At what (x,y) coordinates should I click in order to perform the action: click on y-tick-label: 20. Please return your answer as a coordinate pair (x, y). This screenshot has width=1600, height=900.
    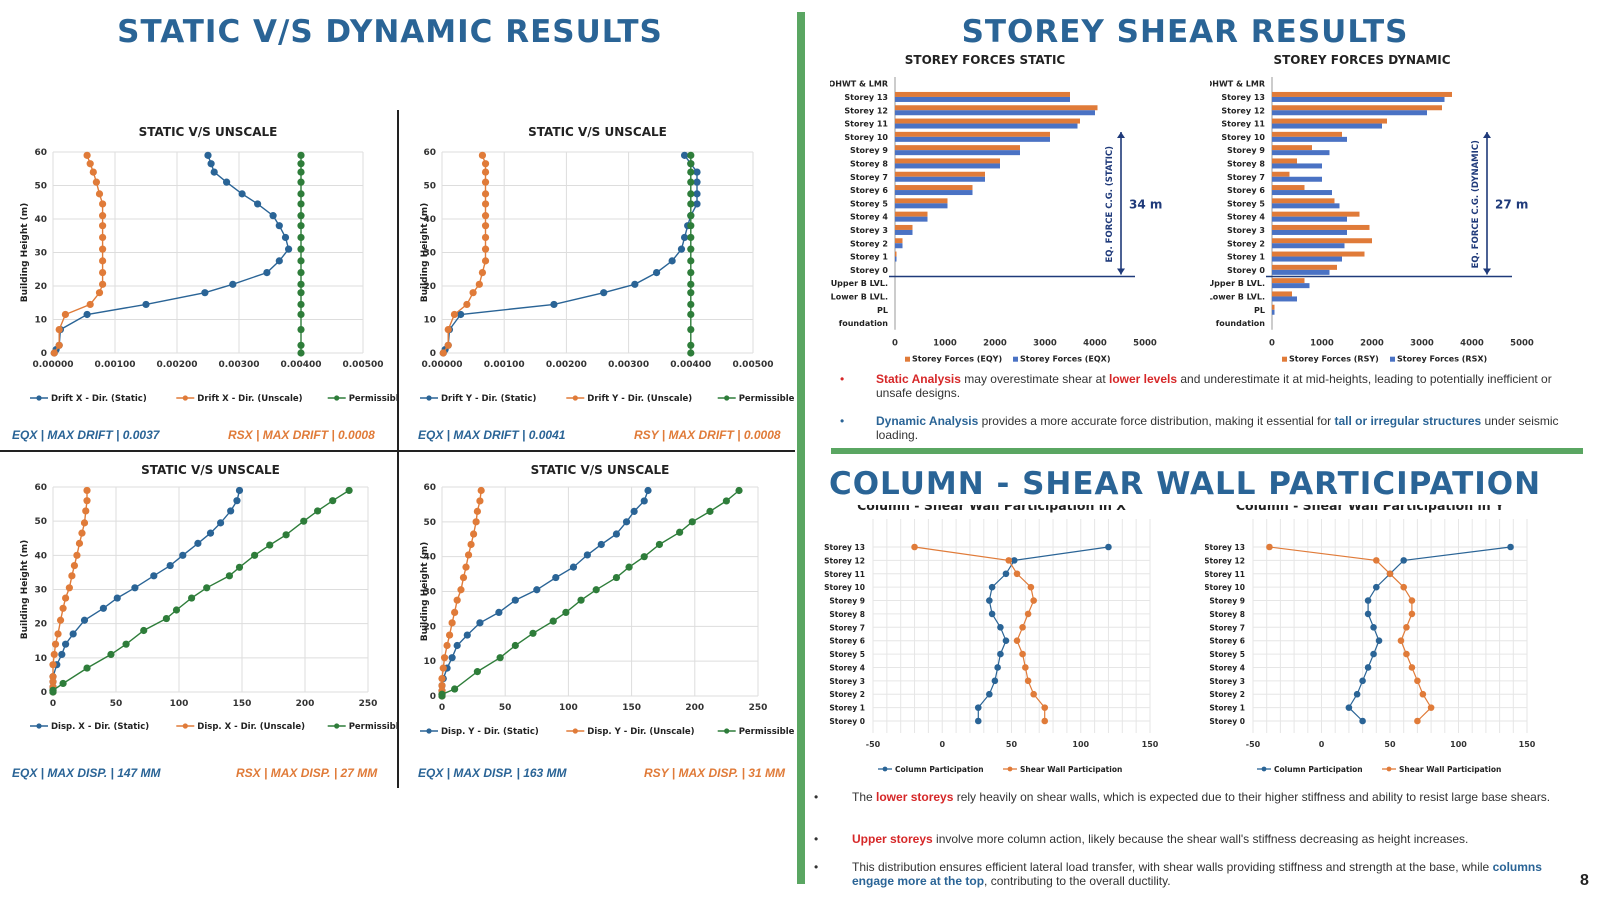
    Looking at the image, I should click on (40, 625).